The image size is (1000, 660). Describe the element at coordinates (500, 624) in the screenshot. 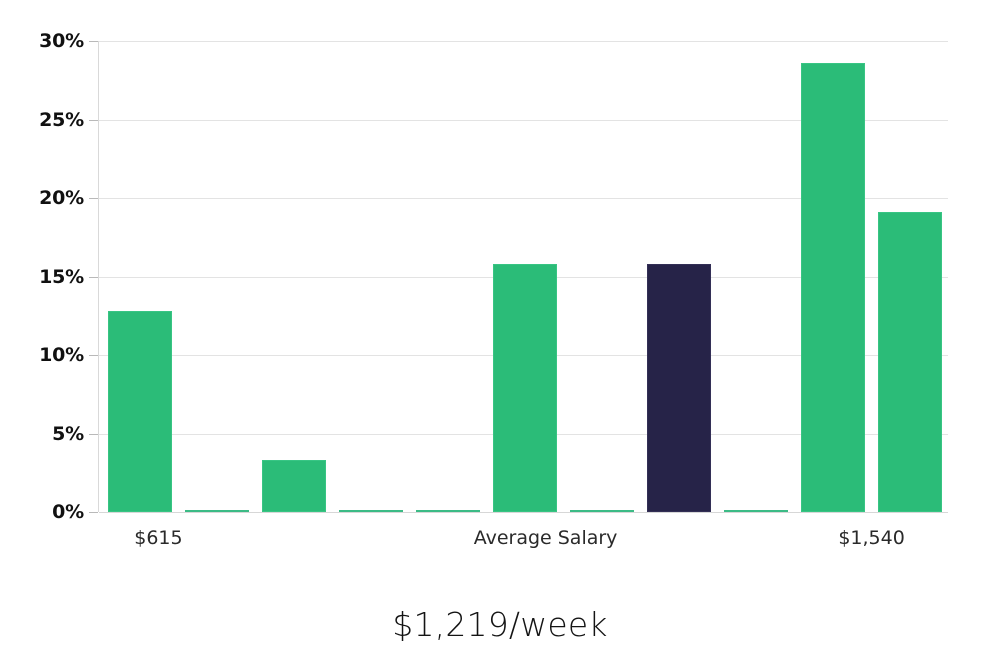

I see `chart-caption: $1,219/week` at that location.